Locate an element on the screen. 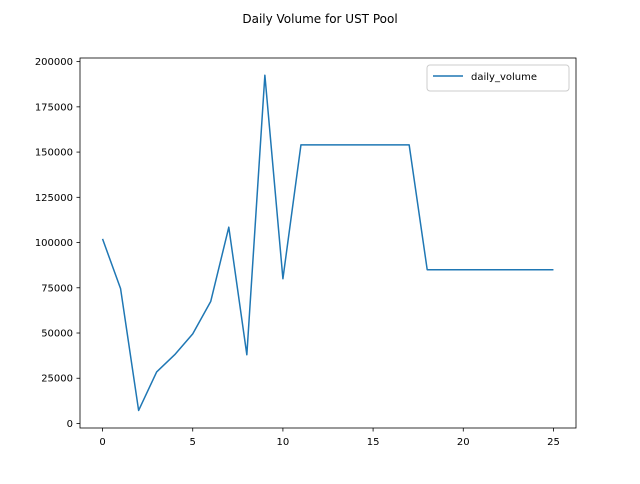 This screenshot has width=640, height=484. legend-frame is located at coordinates (498, 78).